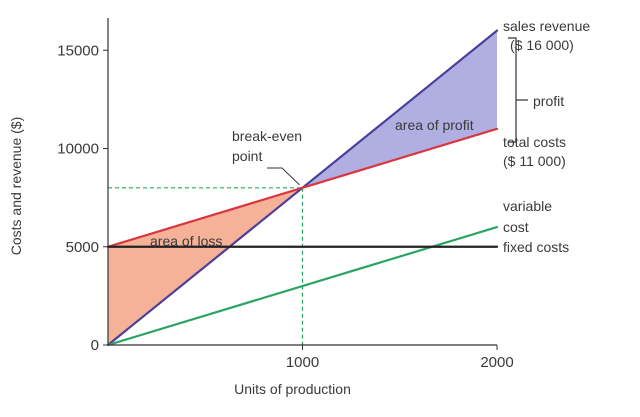  I want to click on x-tick-label: 2000, so click(496, 362).